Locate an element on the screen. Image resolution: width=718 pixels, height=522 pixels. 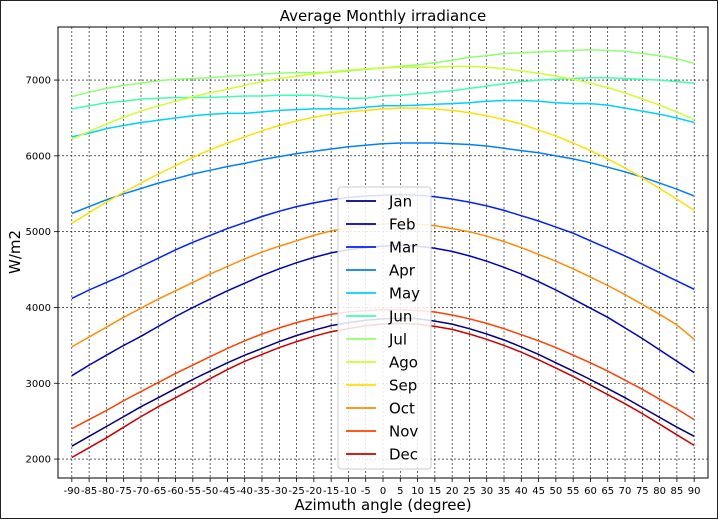
chart-title: Average Monthly irradiance is located at coordinates (383, 16).